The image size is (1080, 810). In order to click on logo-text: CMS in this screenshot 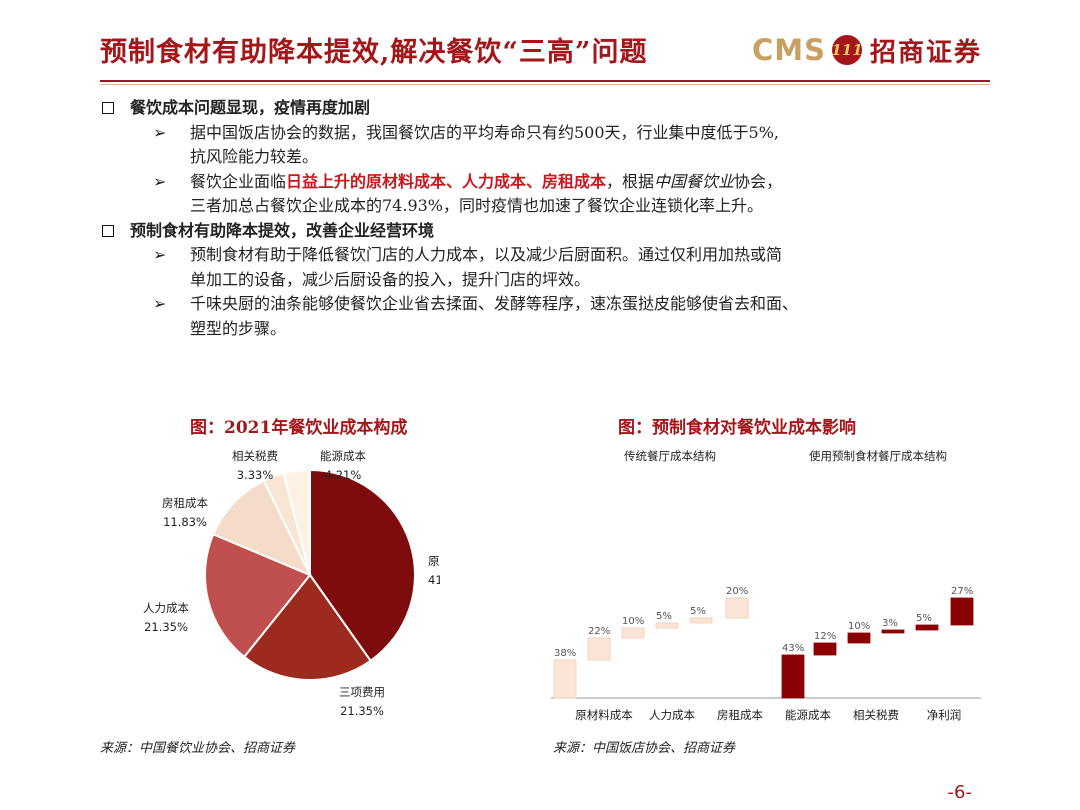, I will do `click(789, 50)`.